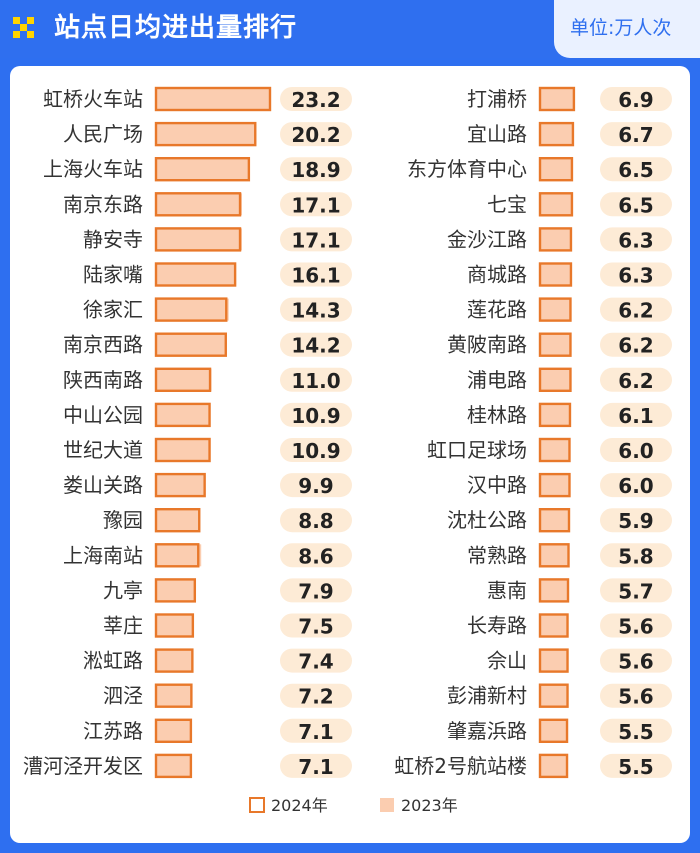  Describe the element at coordinates (497, 275) in the screenshot. I see `station-label: 商城路` at that location.